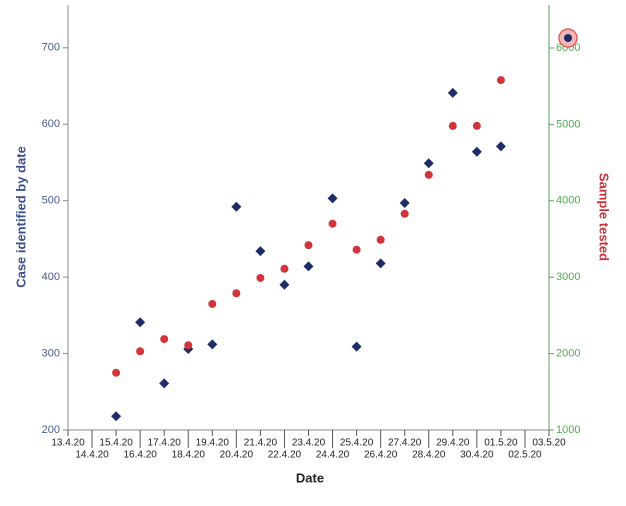  I want to click on x-axis-title: Date, so click(310, 477).